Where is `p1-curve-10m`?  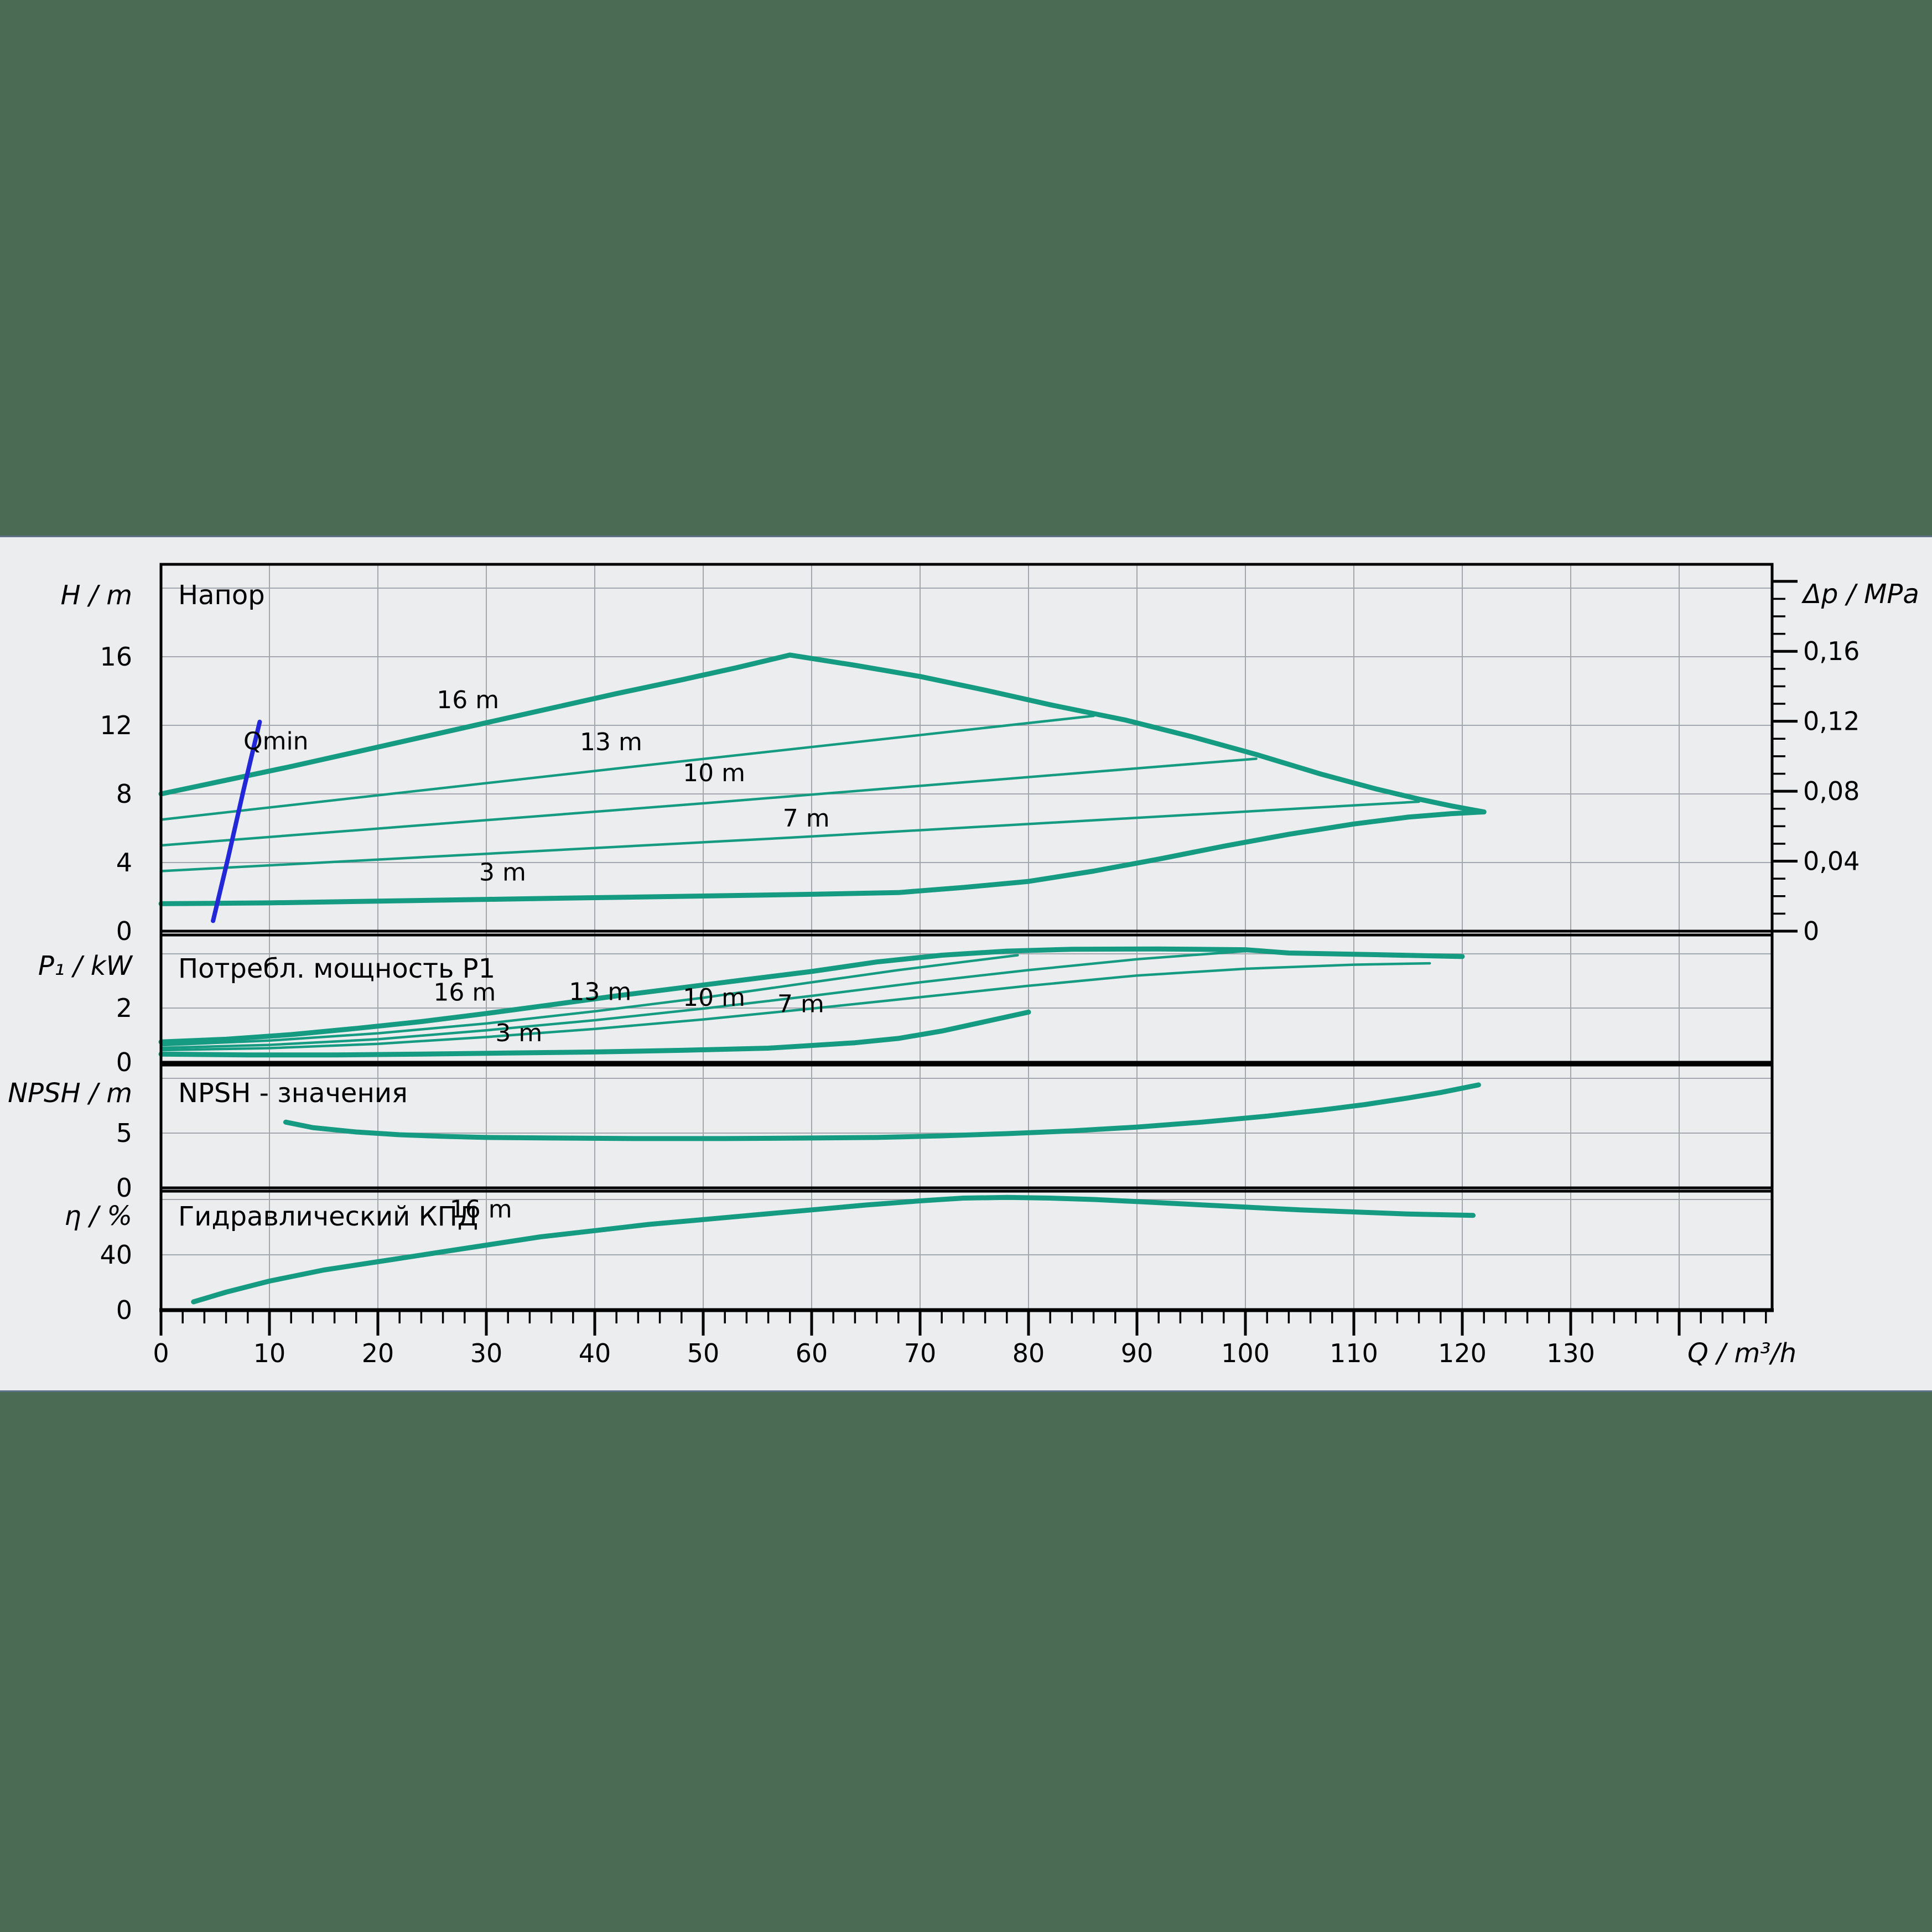 p1-curve-10m is located at coordinates (703, 999).